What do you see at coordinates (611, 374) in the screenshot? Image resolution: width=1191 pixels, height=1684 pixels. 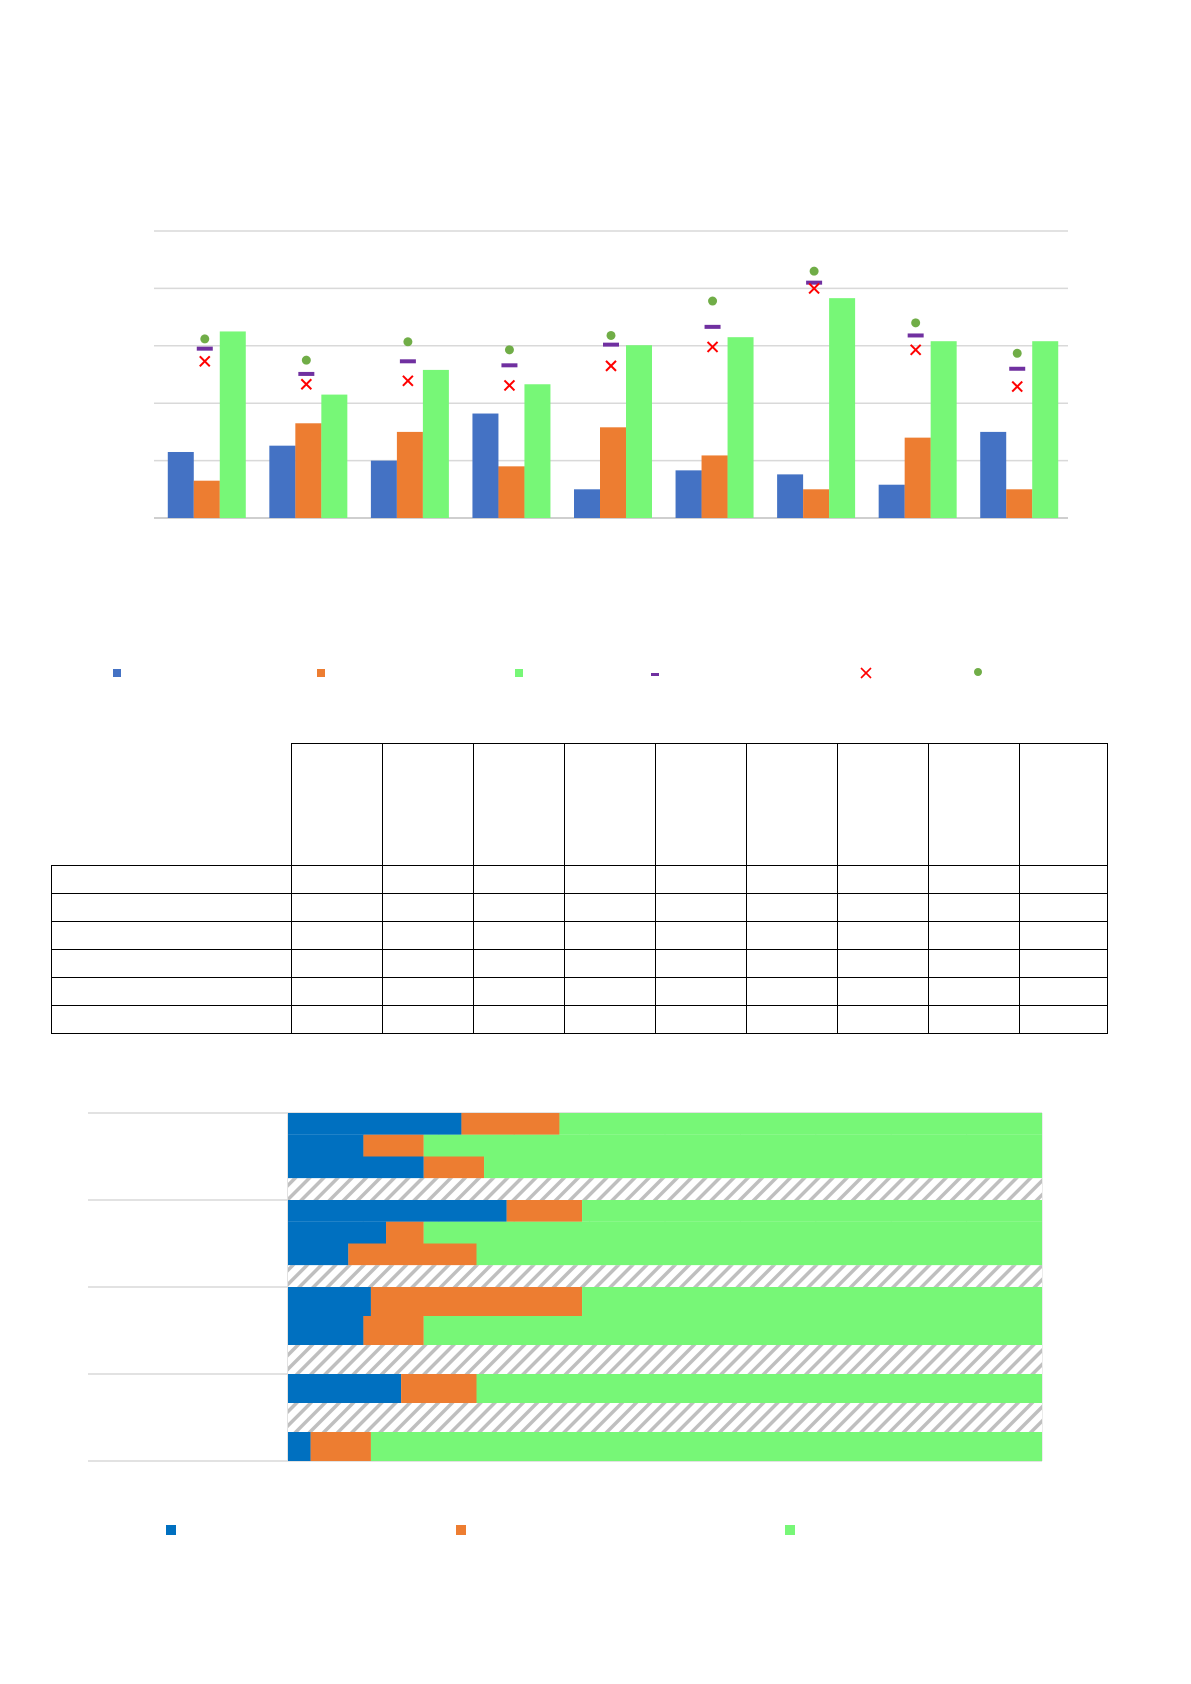 I see `column-chart` at bounding box center [611, 374].